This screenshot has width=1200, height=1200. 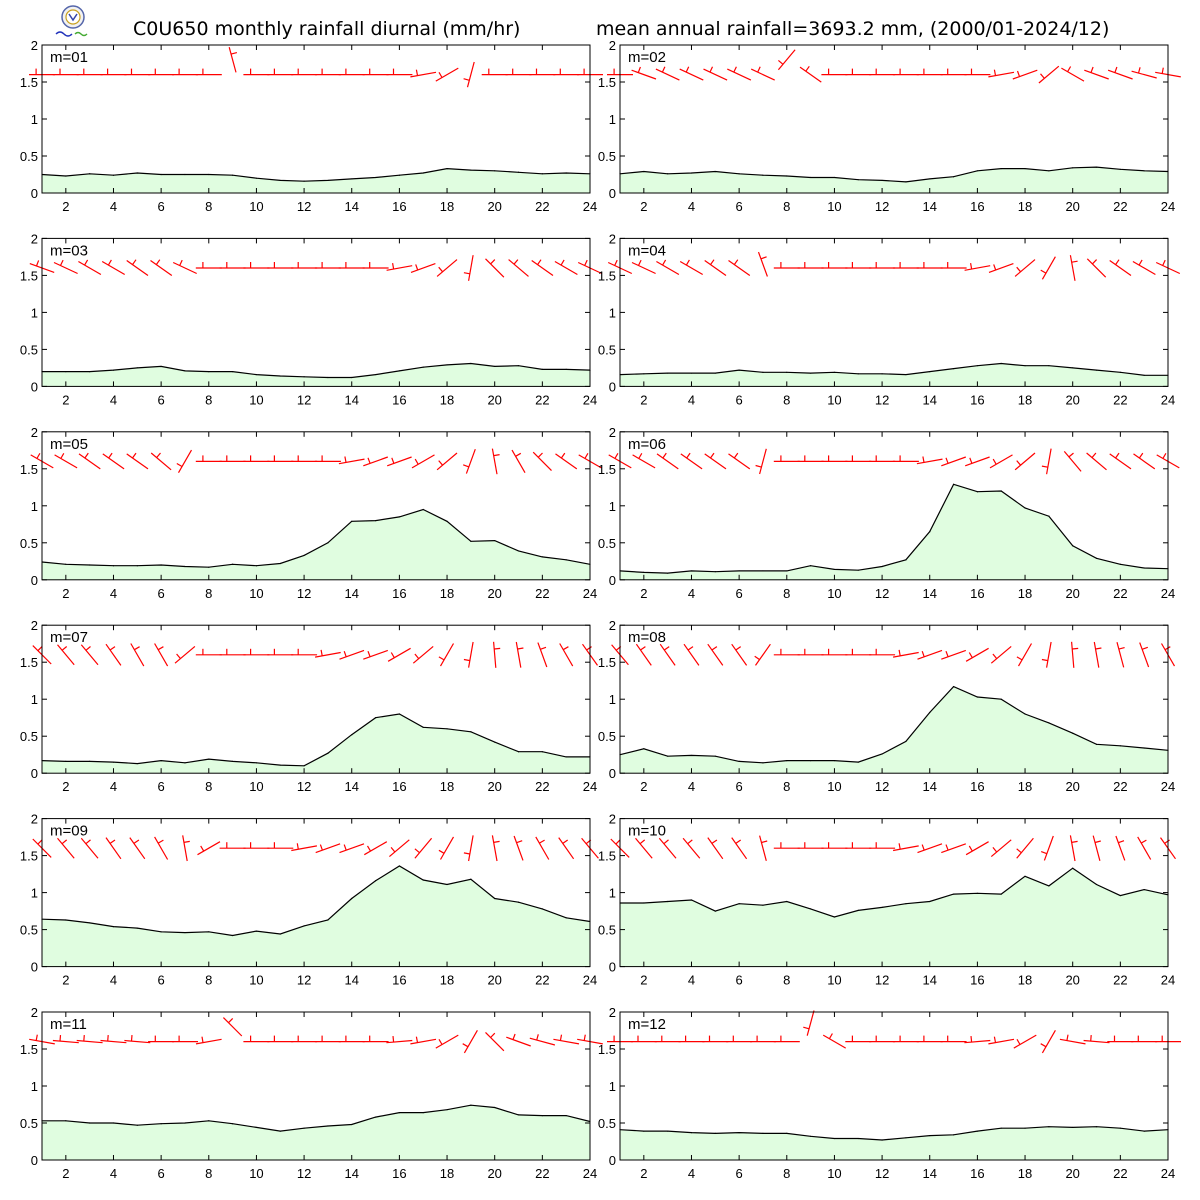 What do you see at coordinates (1025, 980) in the screenshot?
I see `x-tick-label: 18` at bounding box center [1025, 980].